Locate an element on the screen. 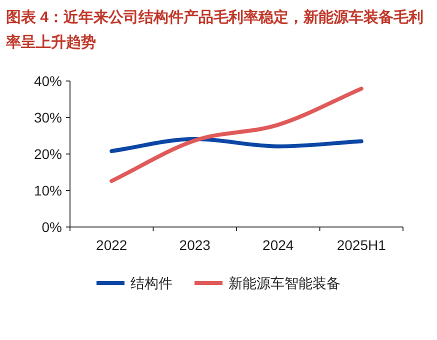  x-tick-label: 2022 is located at coordinates (112, 245).